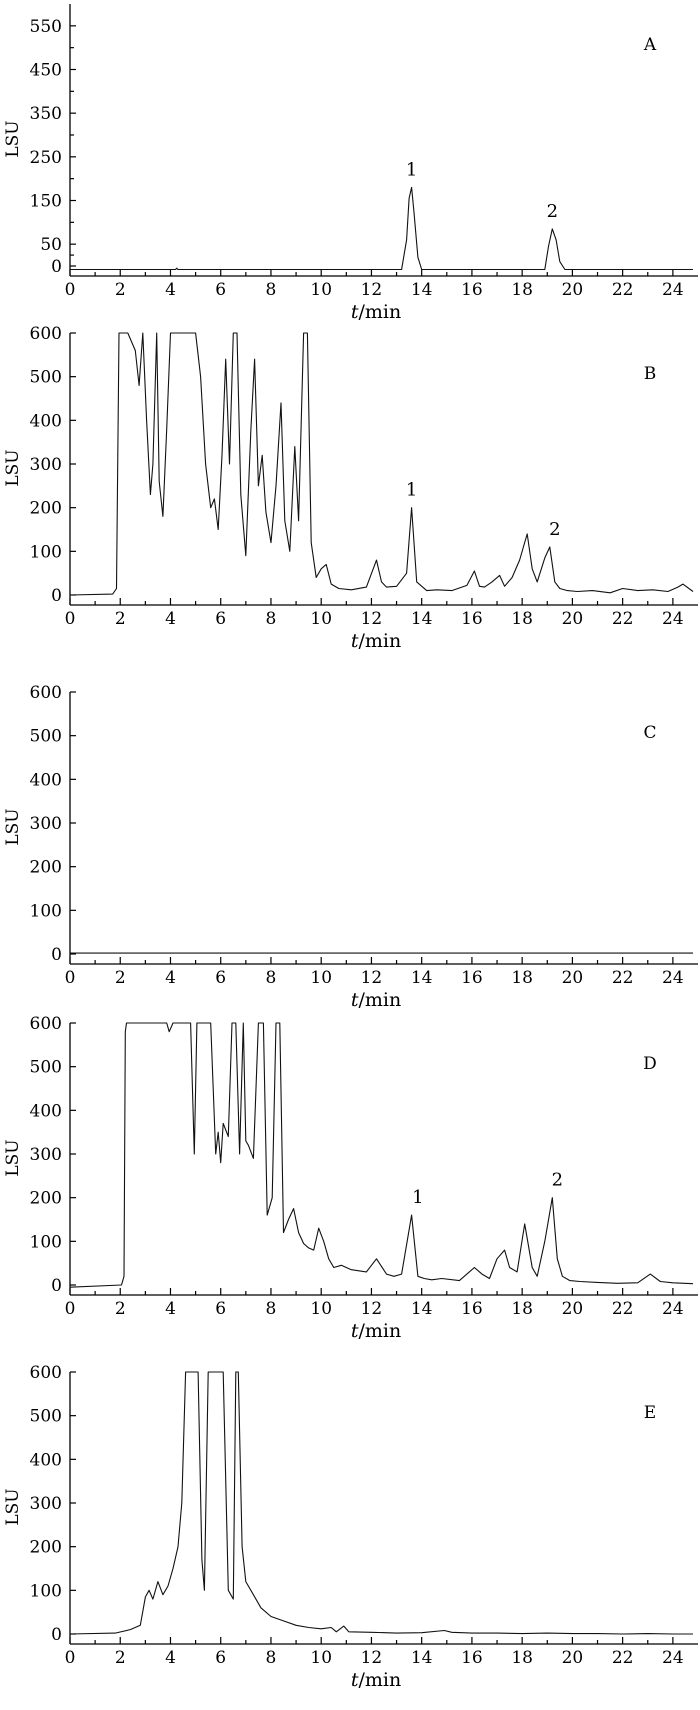  What do you see at coordinates (46, 114) in the screenshot?
I see `y-tick-label: 350` at bounding box center [46, 114].